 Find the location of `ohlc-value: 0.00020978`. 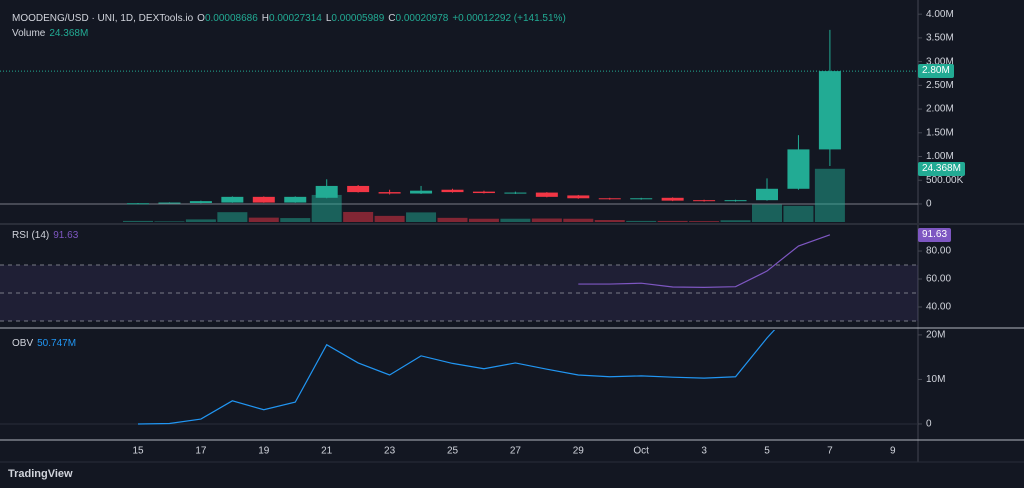

ohlc-value: 0.00020978 is located at coordinates (422, 18).